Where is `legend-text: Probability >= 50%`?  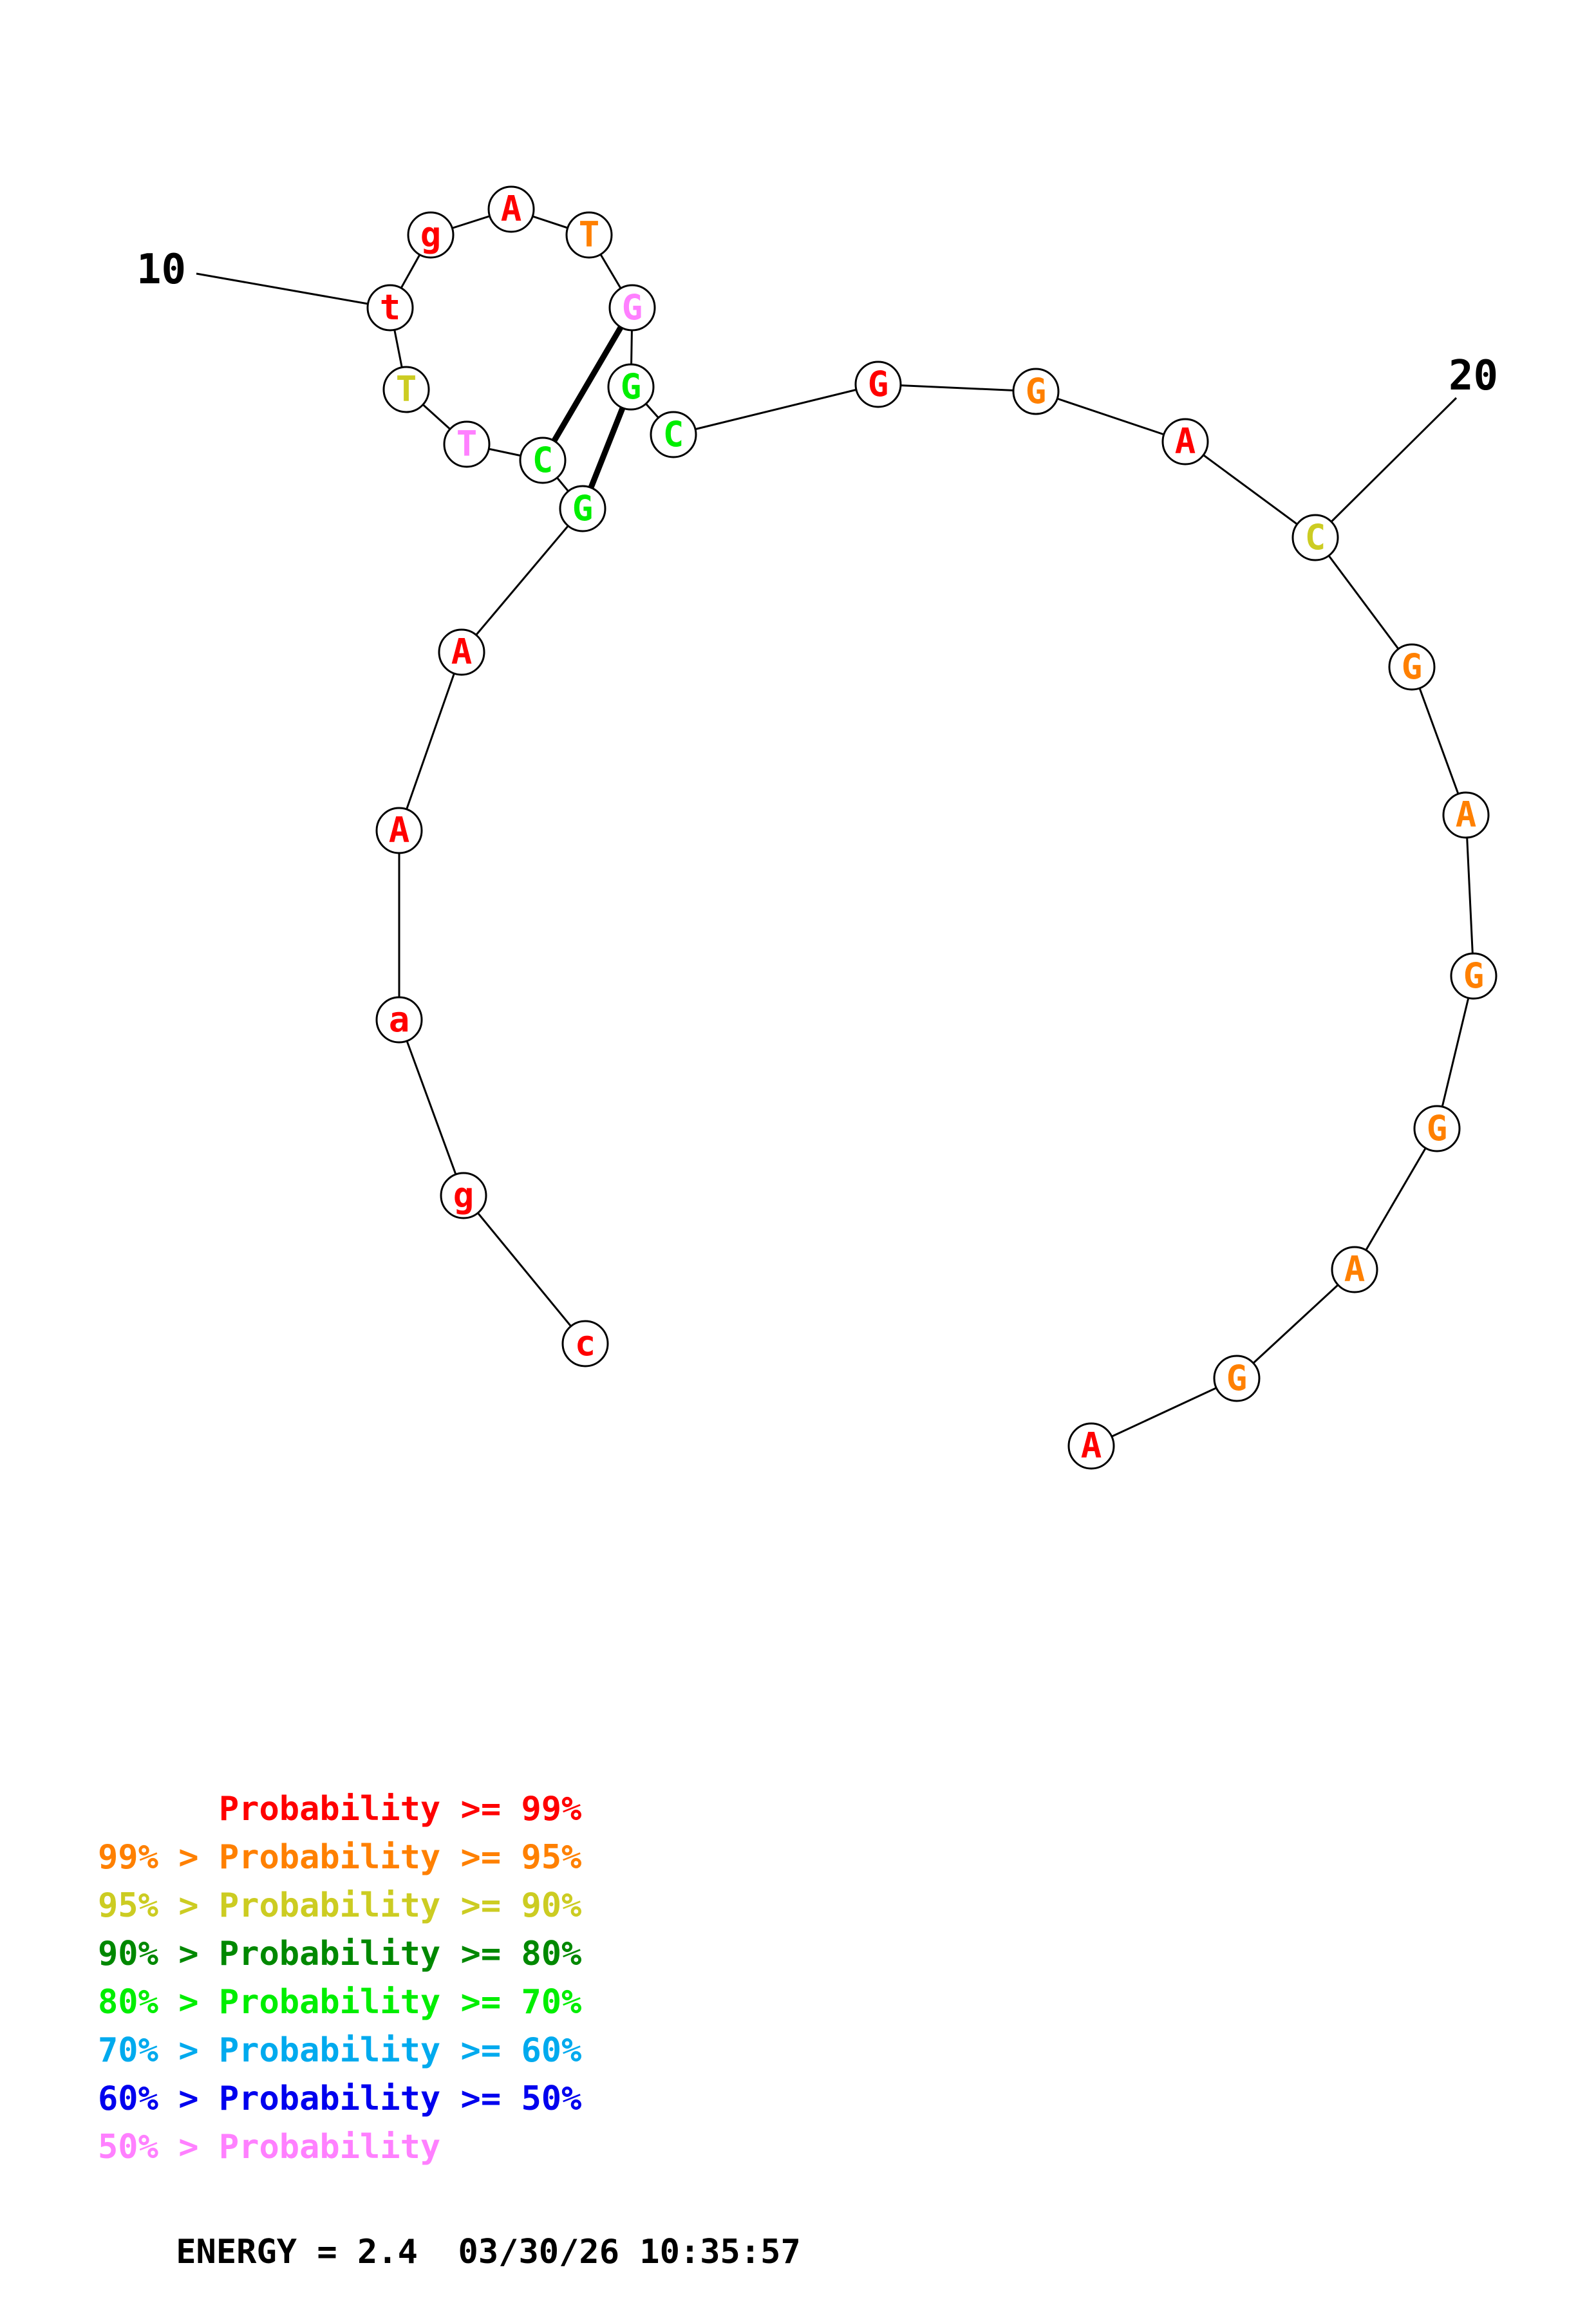
legend-text: Probability >= 50% is located at coordinates (400, 2099).